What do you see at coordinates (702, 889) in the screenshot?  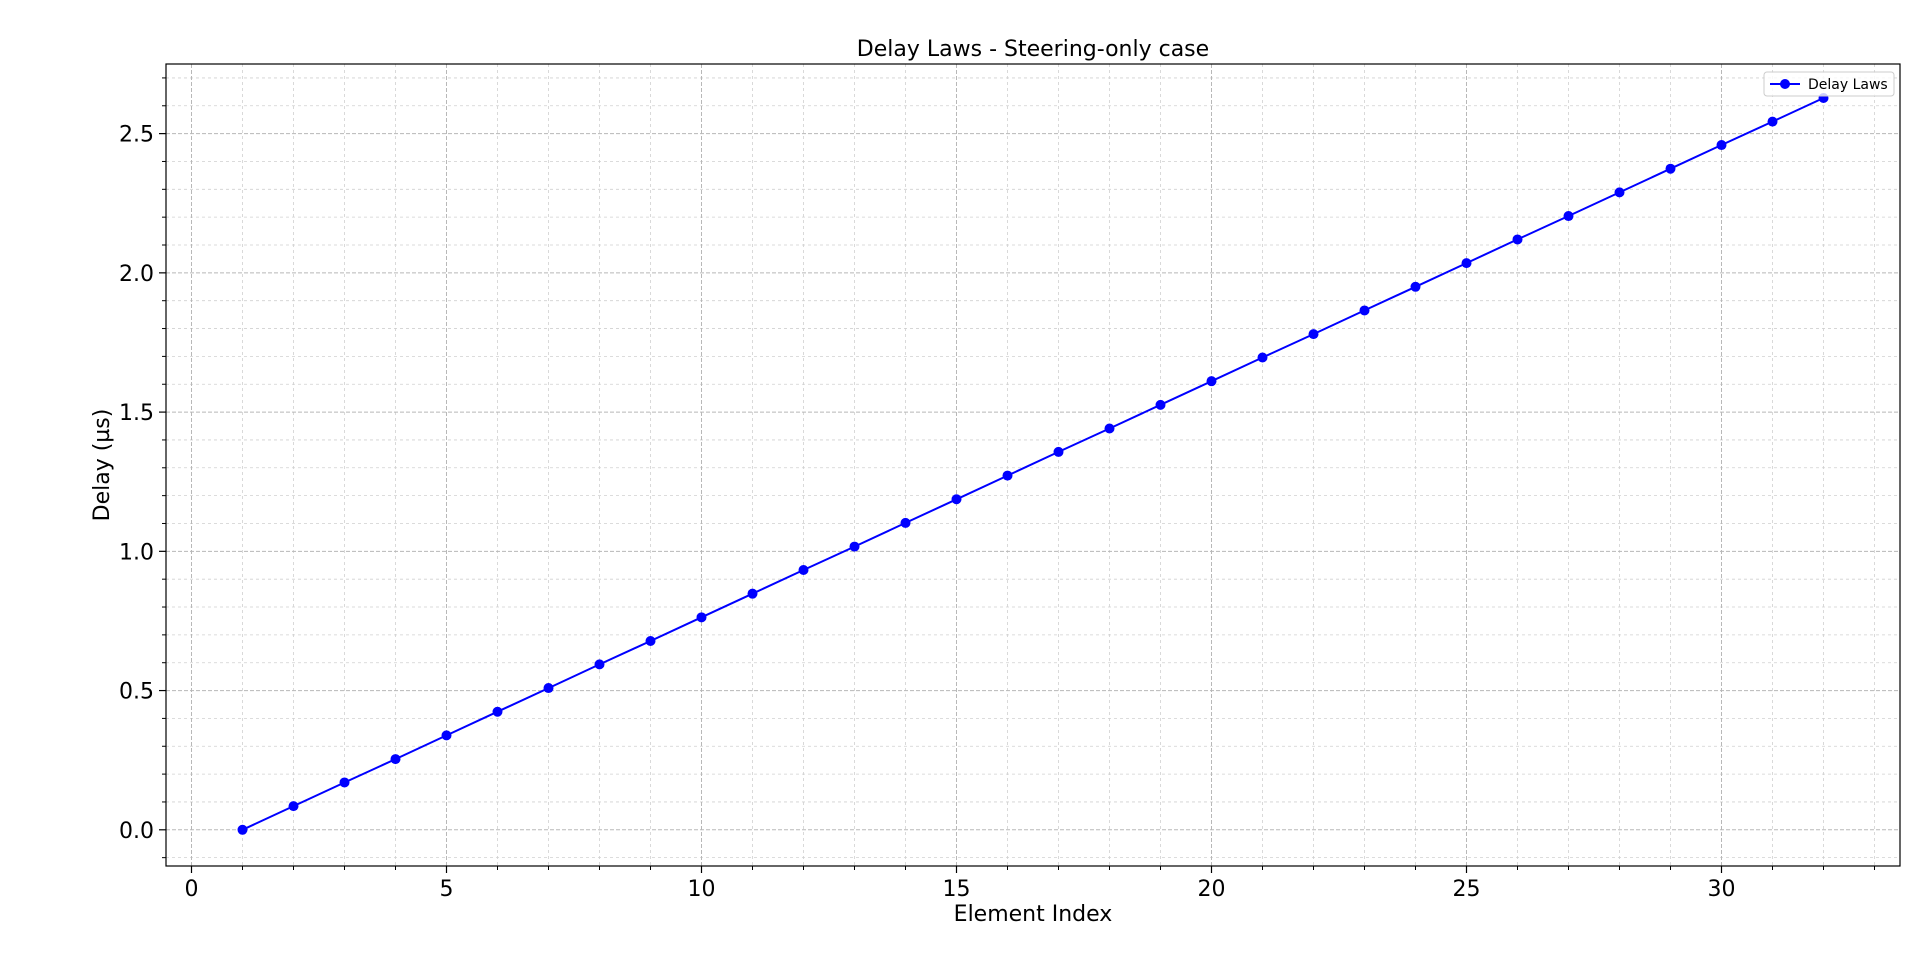 I see `x-tick-label: 10` at bounding box center [702, 889].